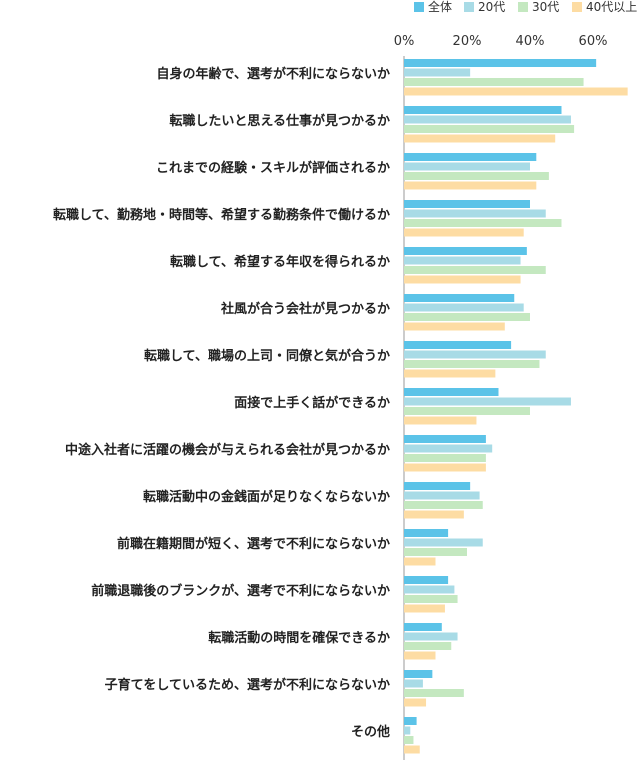 This screenshot has width=641, height=764. Describe the element at coordinates (266, 497) in the screenshot. I see `category-label: 転職活動中の金銭面が足りなくならないか` at that location.